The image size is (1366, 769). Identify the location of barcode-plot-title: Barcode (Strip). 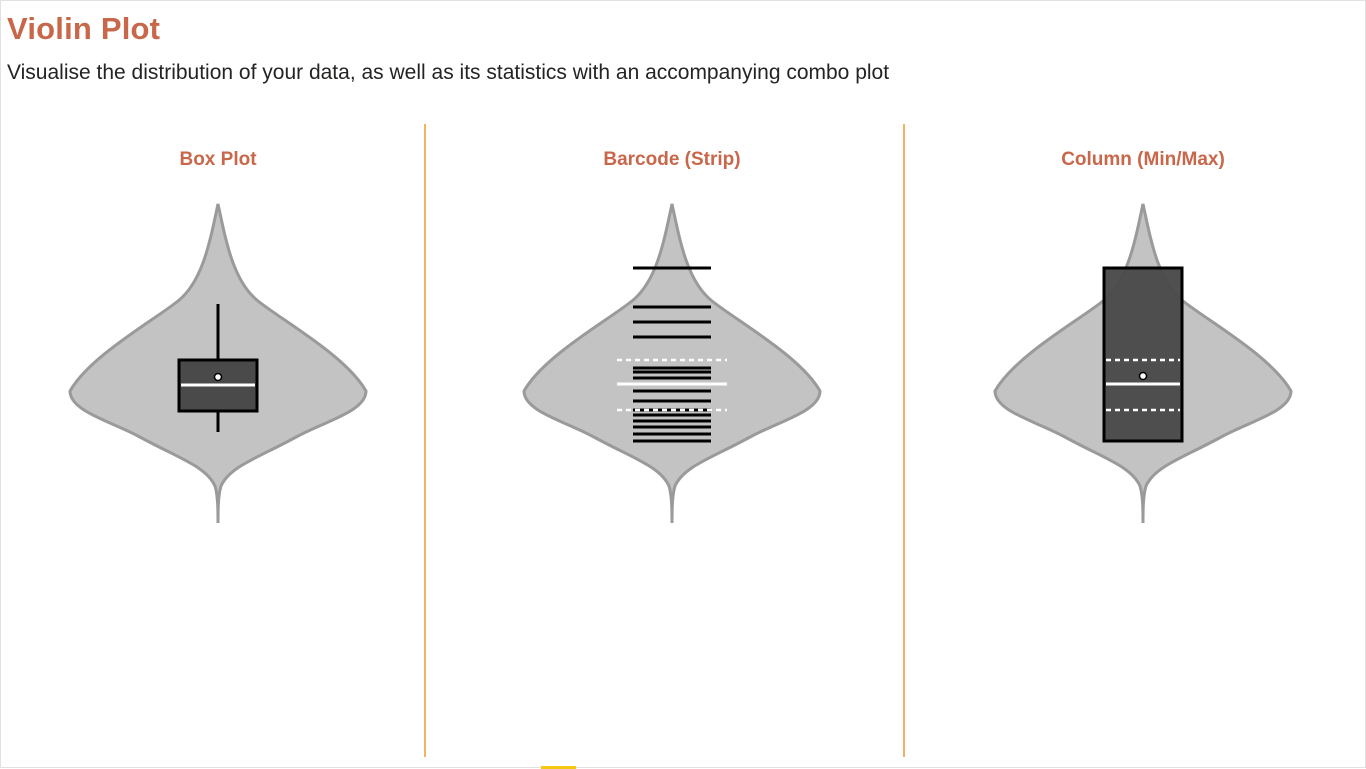
(672, 159).